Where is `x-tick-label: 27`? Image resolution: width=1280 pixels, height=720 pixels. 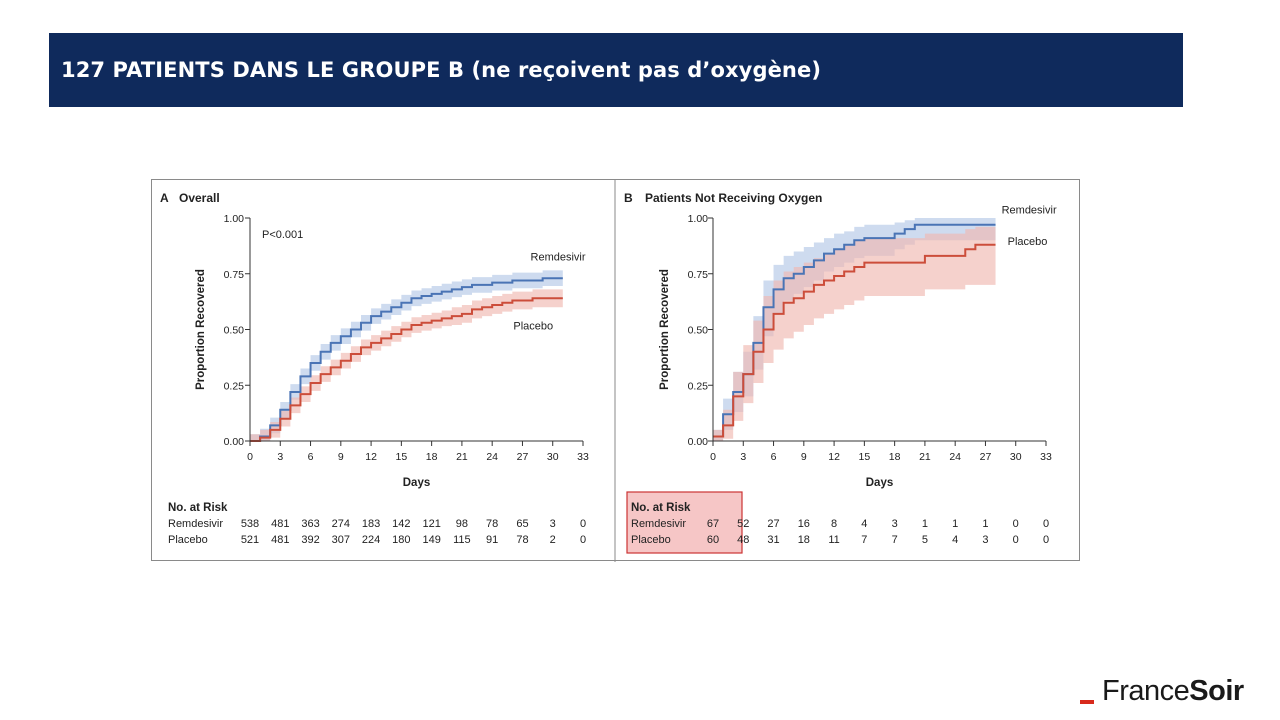
x-tick-label: 27 is located at coordinates (523, 457).